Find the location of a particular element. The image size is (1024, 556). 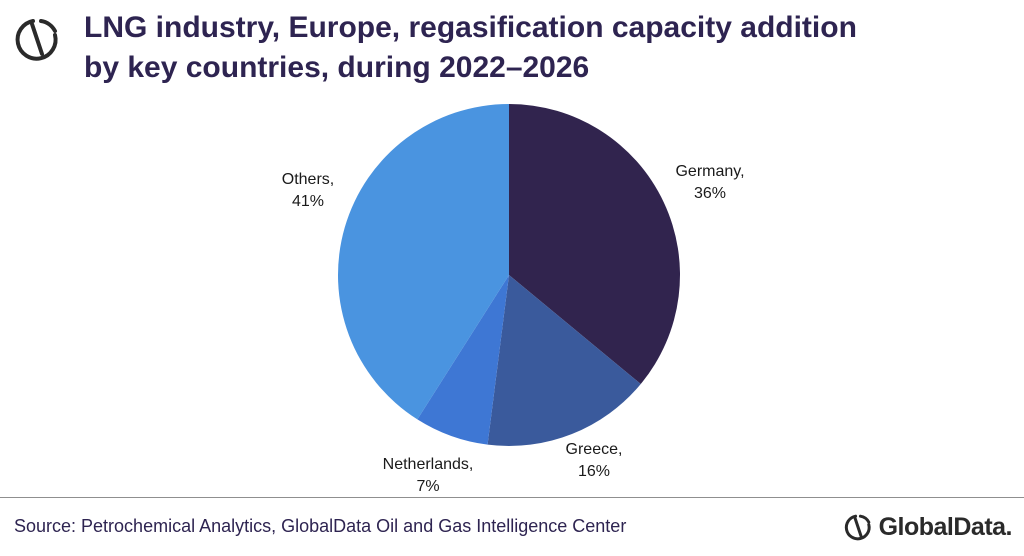

brand-logo: GlobalData. is located at coordinates (928, 527).